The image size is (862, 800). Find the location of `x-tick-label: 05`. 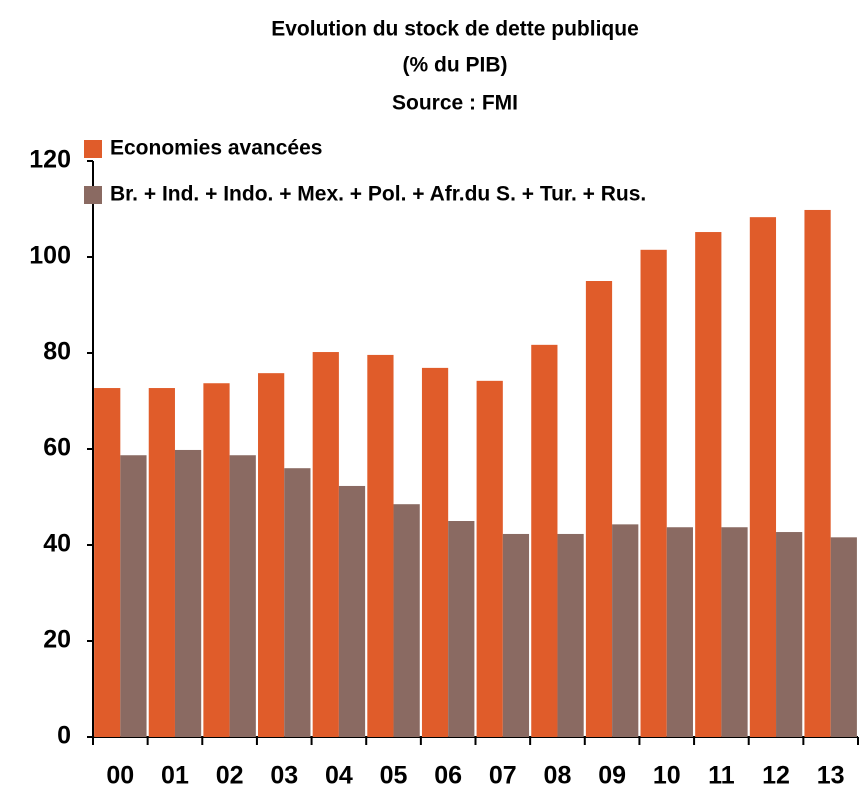

x-tick-label: 05 is located at coordinates (394, 776).